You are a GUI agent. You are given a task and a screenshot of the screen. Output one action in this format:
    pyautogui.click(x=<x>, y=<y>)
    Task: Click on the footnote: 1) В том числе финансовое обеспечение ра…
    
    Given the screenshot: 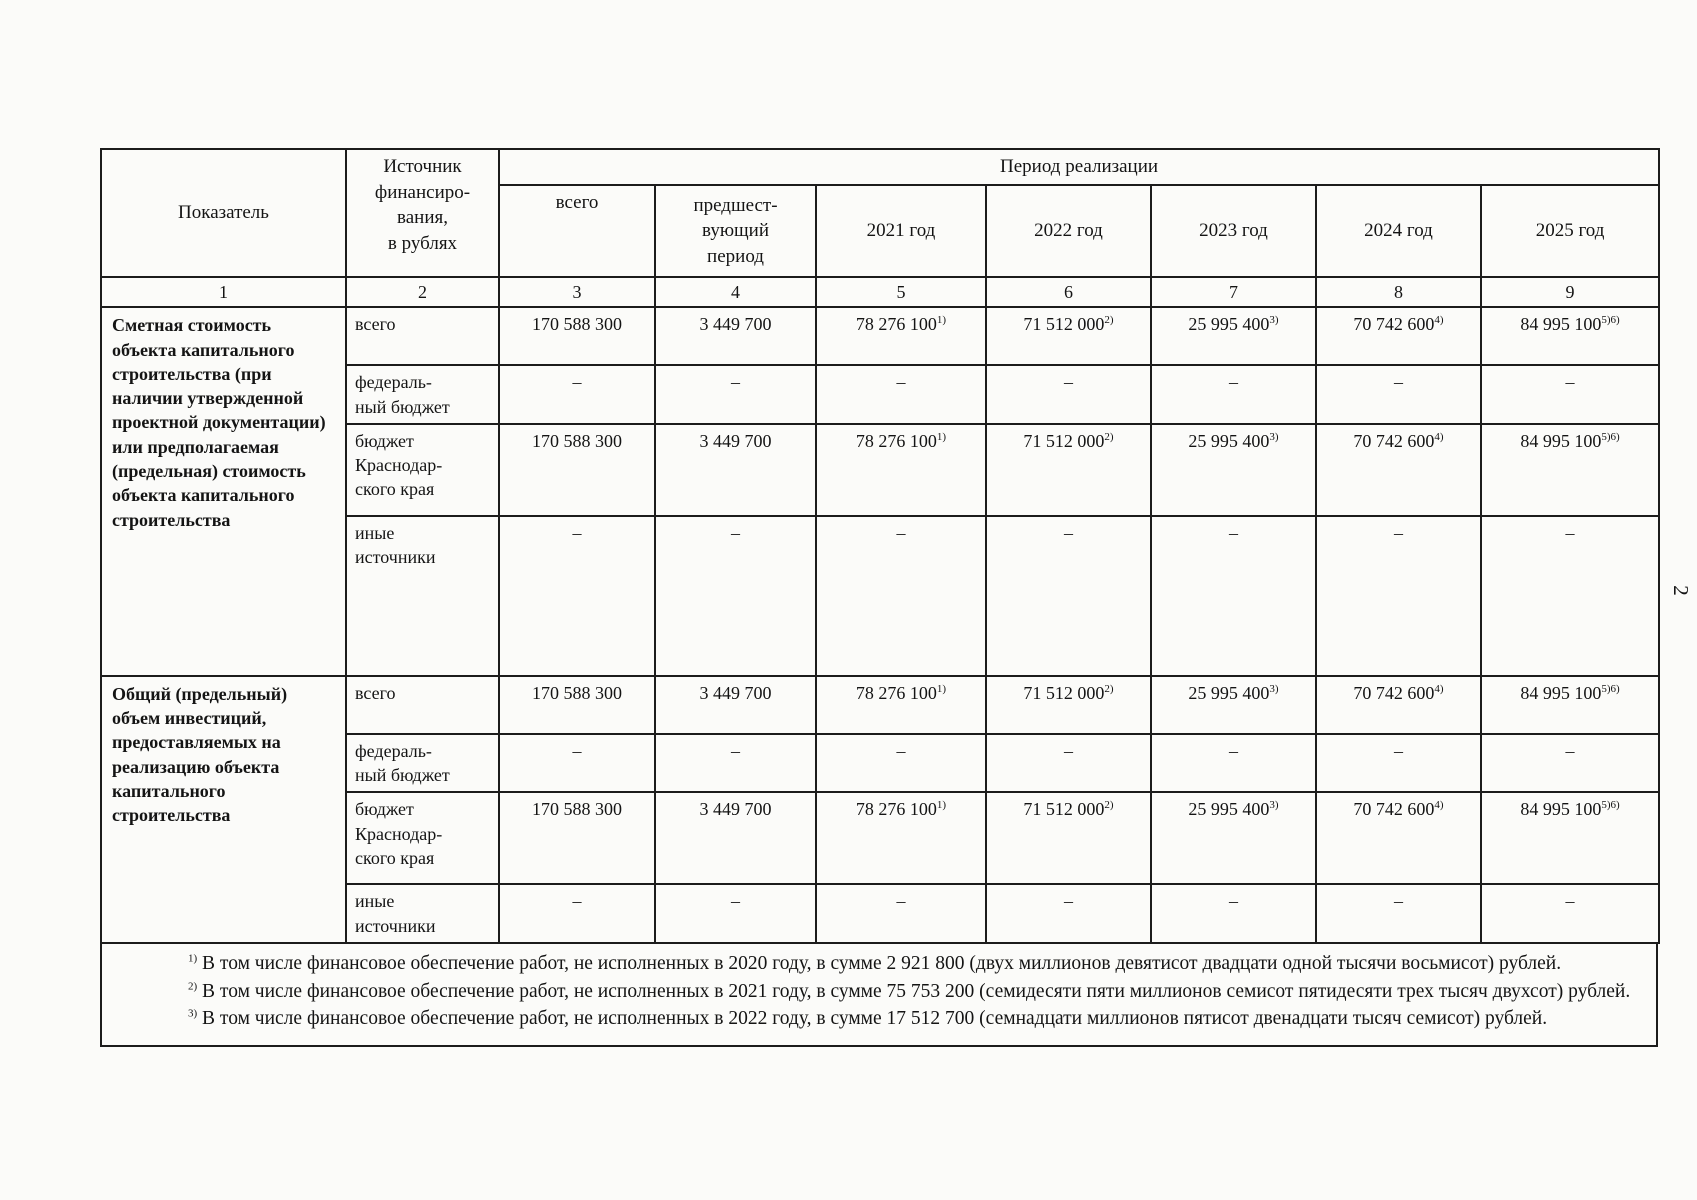 What is the action you would take?
    pyautogui.click(x=878, y=964)
    